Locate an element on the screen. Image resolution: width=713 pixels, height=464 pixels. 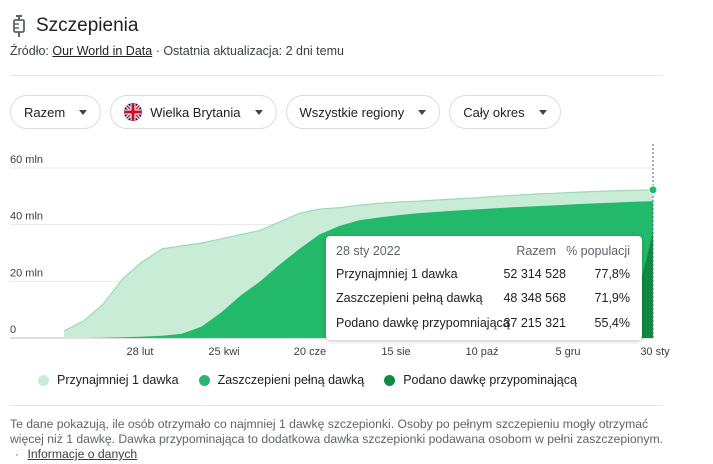
x-tick-label: 28 lut is located at coordinates (140, 352).